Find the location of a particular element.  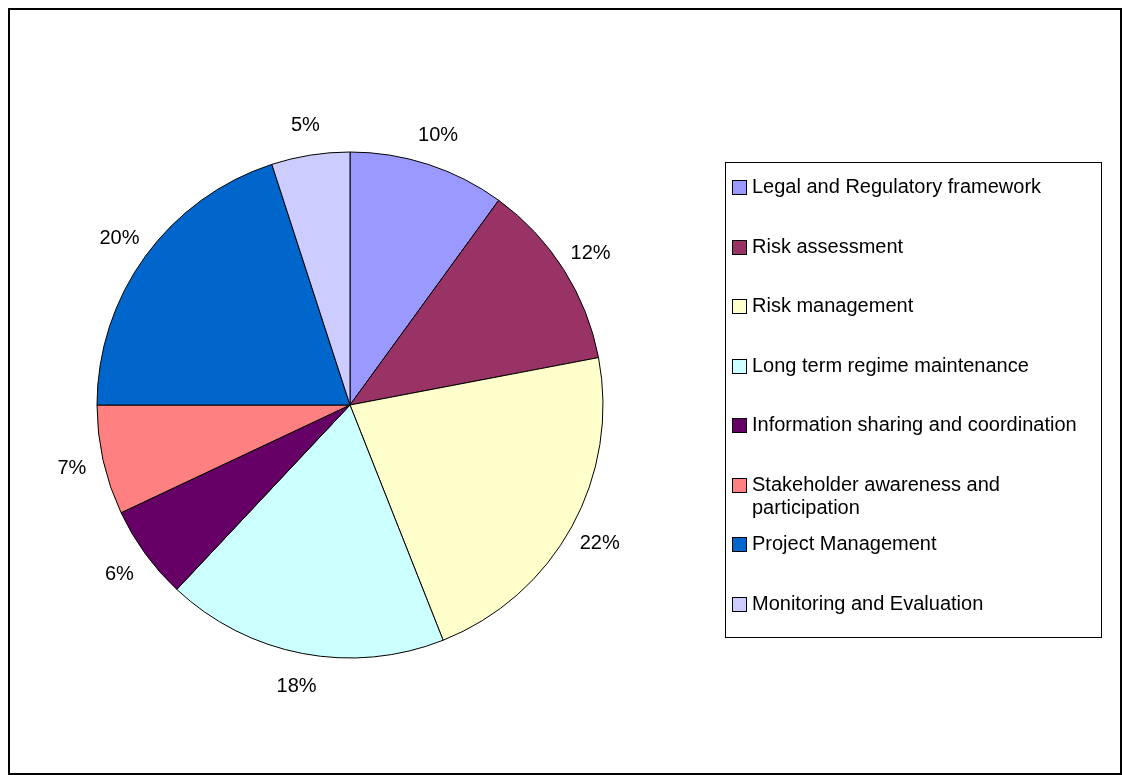

data-label: 20% is located at coordinates (119, 237).